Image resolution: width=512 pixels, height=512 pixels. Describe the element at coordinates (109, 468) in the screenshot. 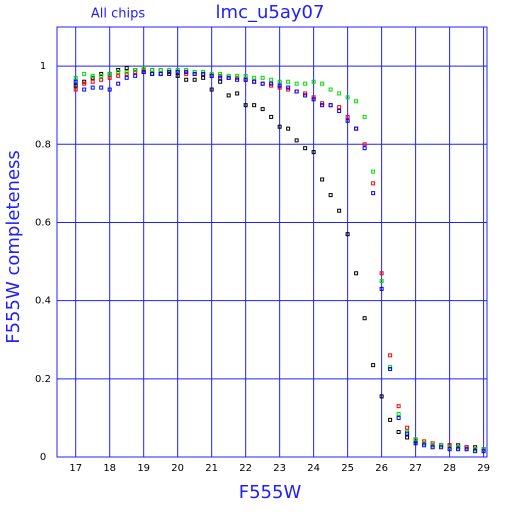

I see `x-tick-label: 18` at that location.